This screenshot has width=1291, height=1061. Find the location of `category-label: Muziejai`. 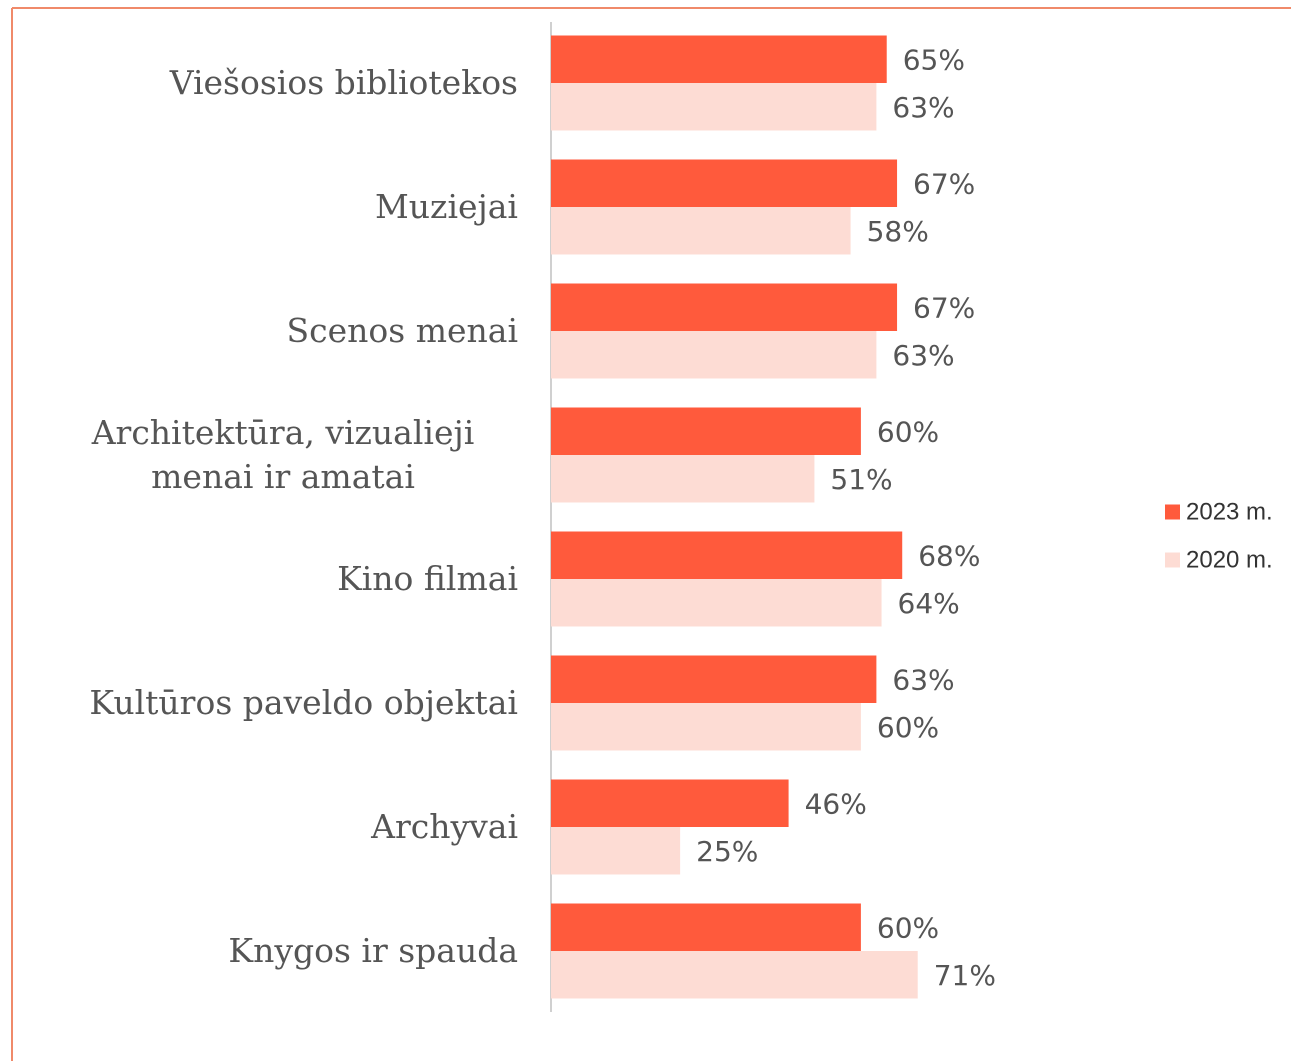

category-label: Muziejai is located at coordinates (446, 206).